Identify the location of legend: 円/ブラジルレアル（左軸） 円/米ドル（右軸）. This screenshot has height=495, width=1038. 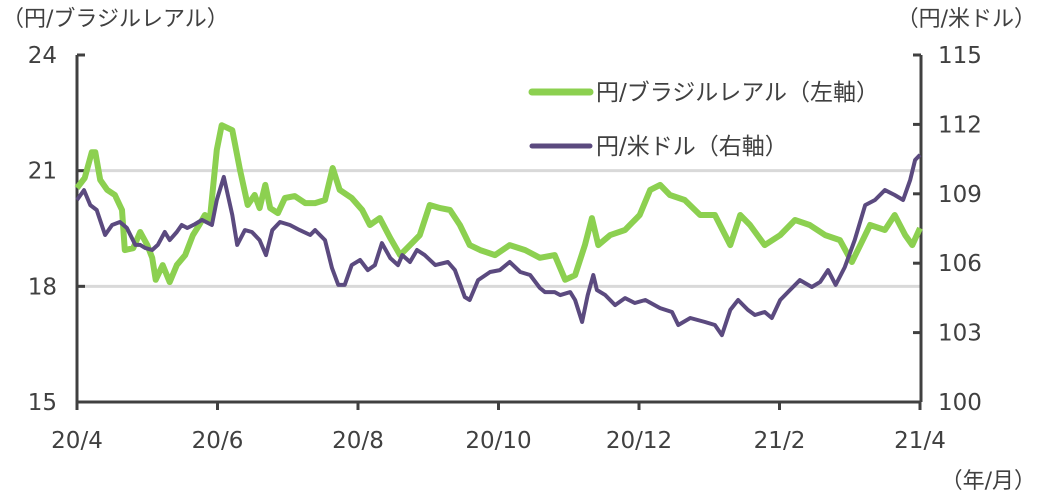
(703, 120).